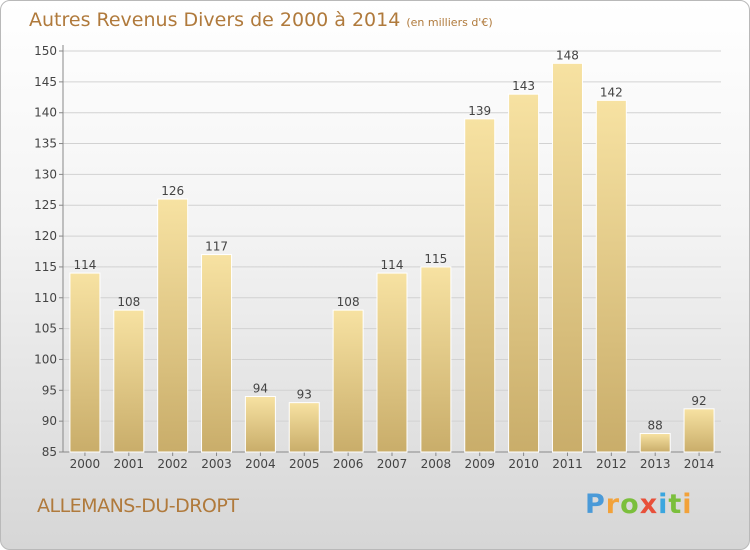 This screenshot has width=750, height=550. I want to click on value-label-2010: 143, so click(523, 86).